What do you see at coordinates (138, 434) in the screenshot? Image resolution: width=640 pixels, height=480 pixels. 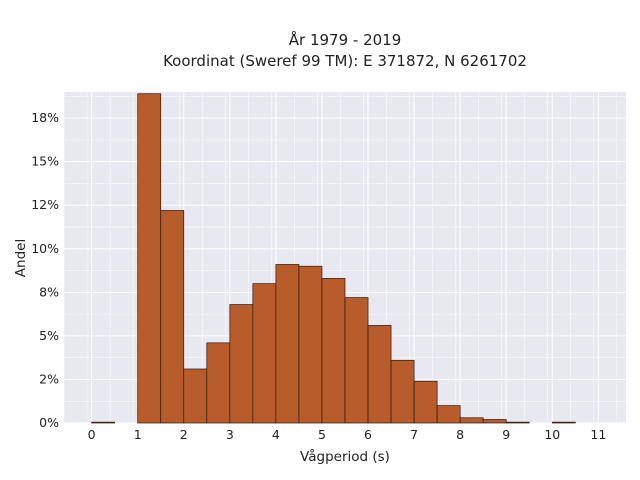 I see `x-tick-label: 1` at bounding box center [138, 434].